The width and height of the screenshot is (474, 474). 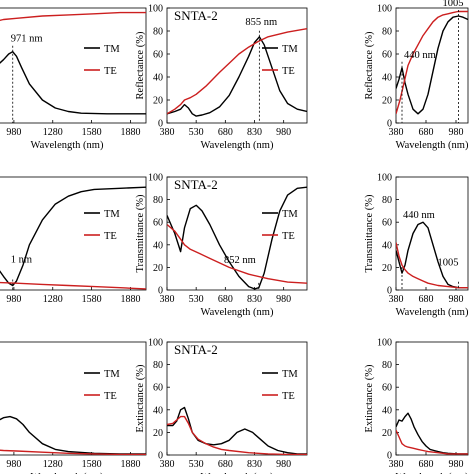 I want to click on peak-annotation: 855 nm, so click(x=261, y=22).